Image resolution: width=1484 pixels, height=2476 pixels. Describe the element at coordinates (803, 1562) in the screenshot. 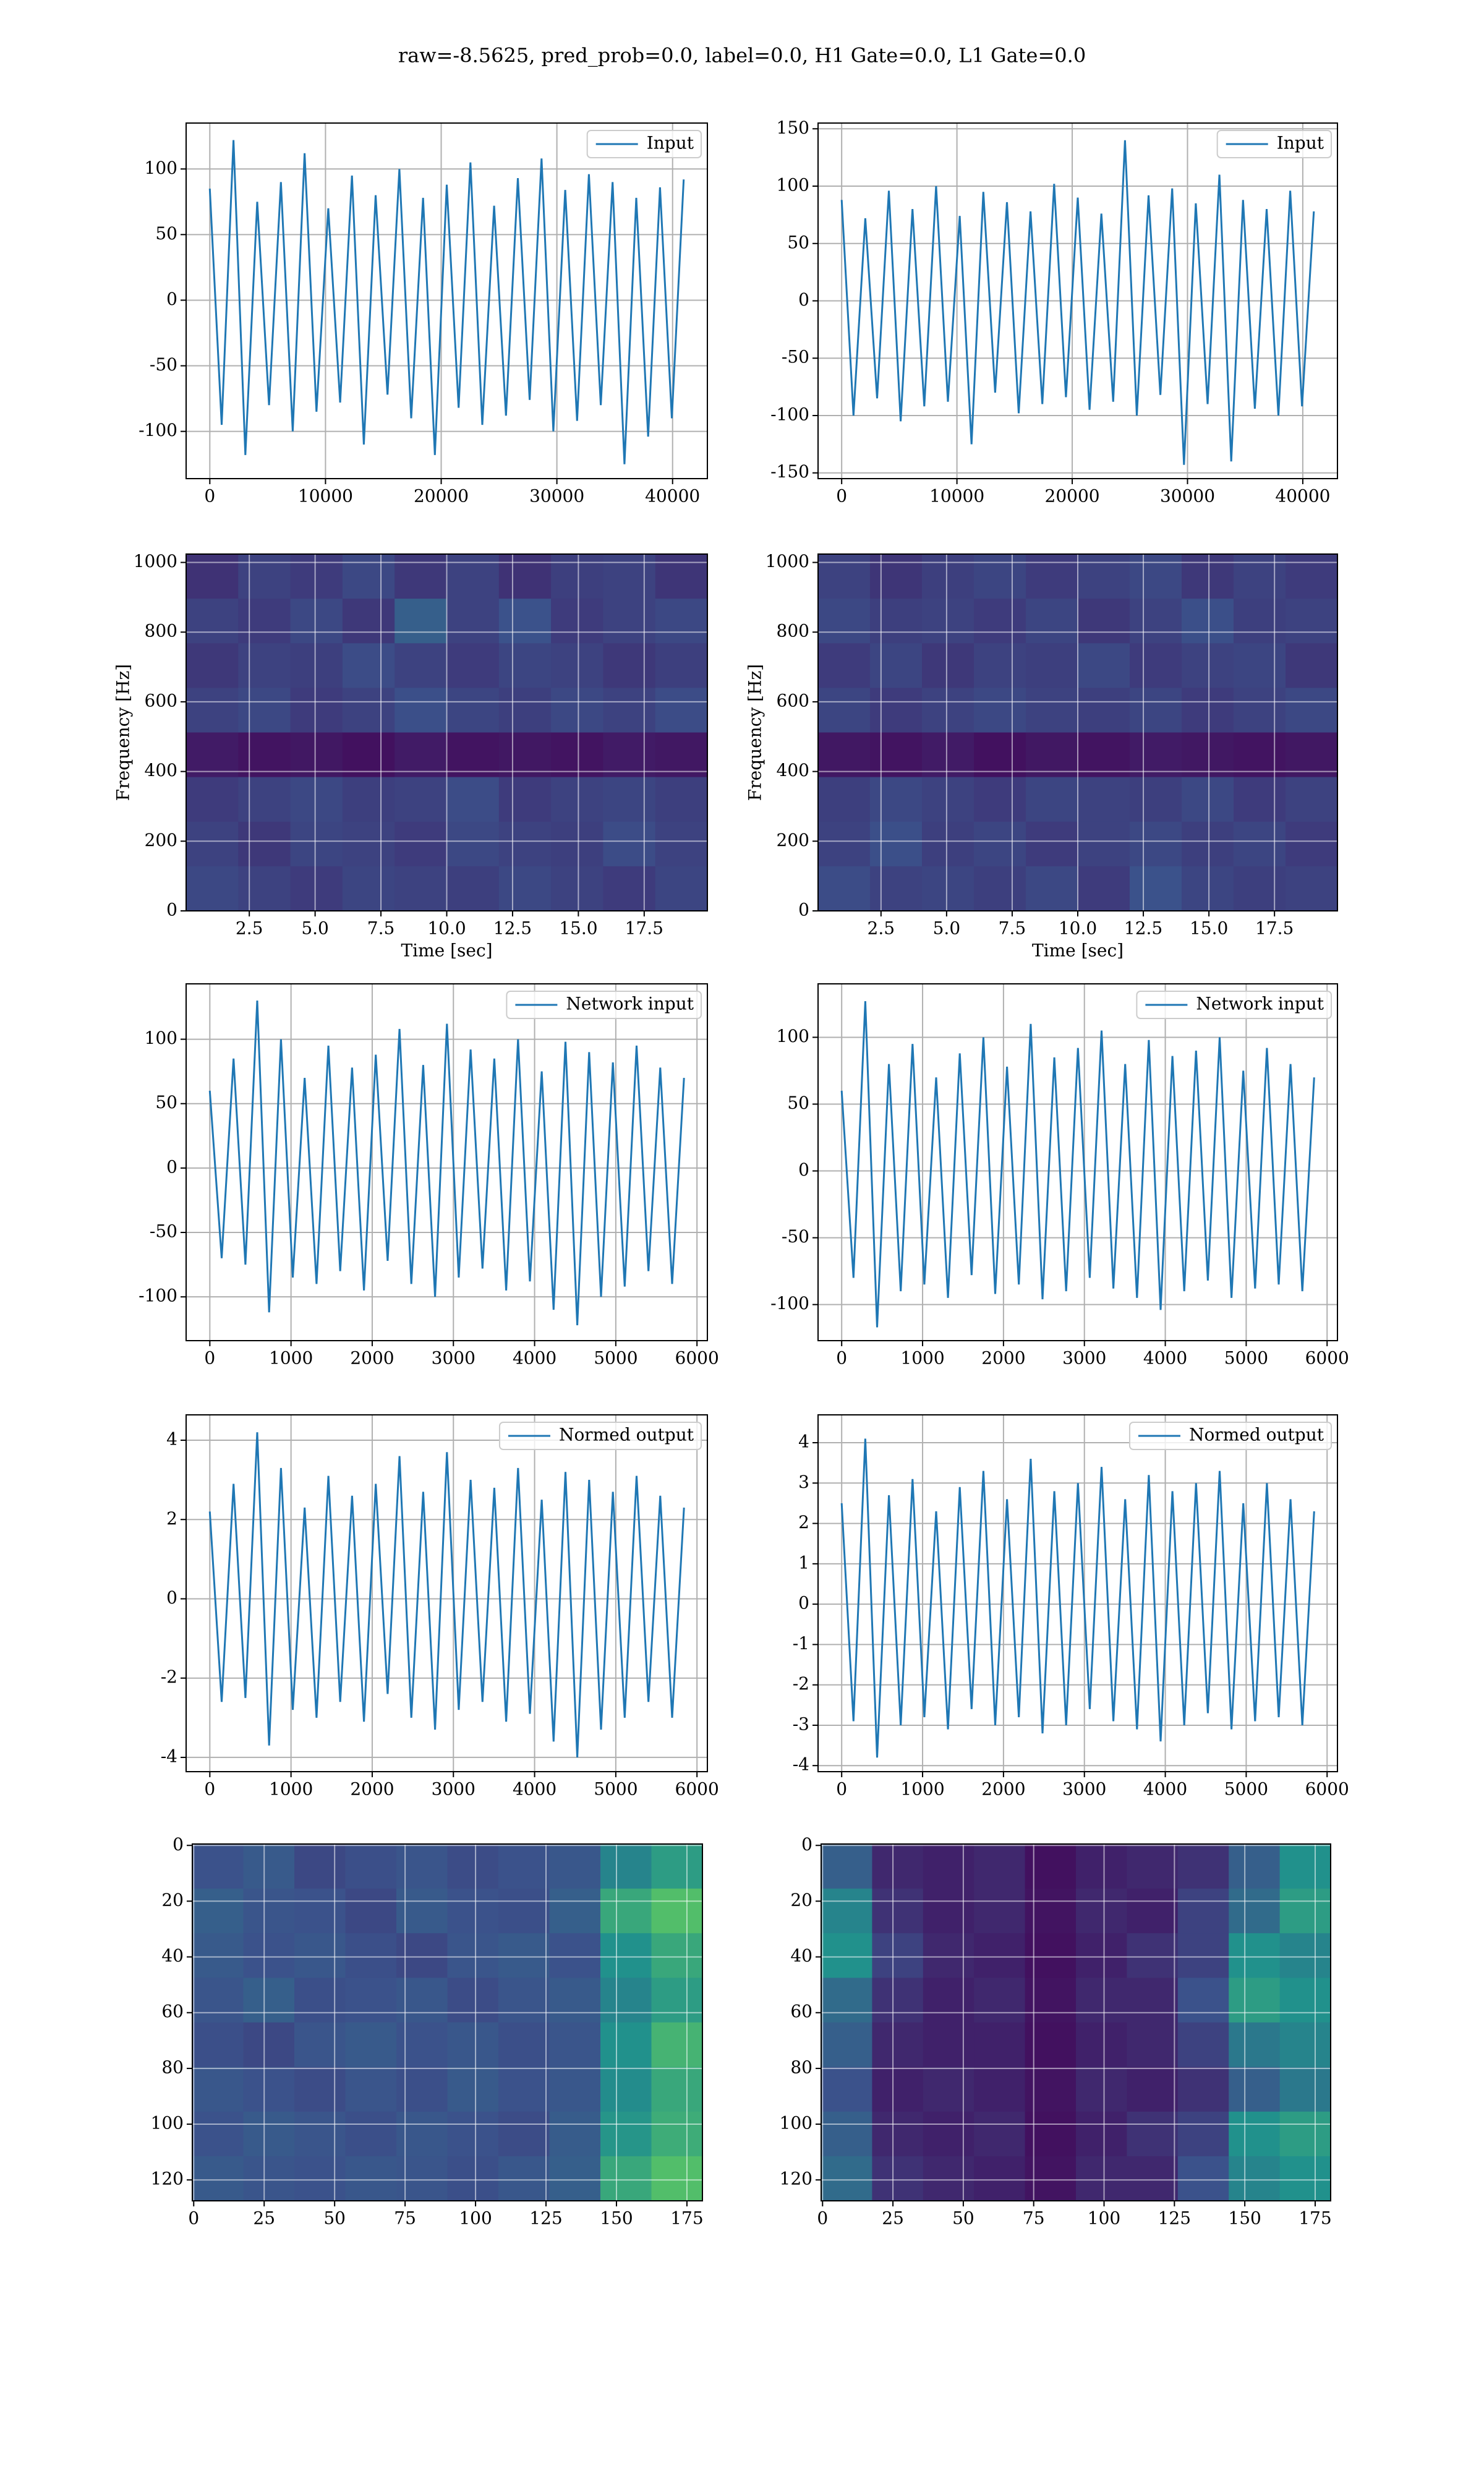

I see `y-tick-label: 1` at that location.